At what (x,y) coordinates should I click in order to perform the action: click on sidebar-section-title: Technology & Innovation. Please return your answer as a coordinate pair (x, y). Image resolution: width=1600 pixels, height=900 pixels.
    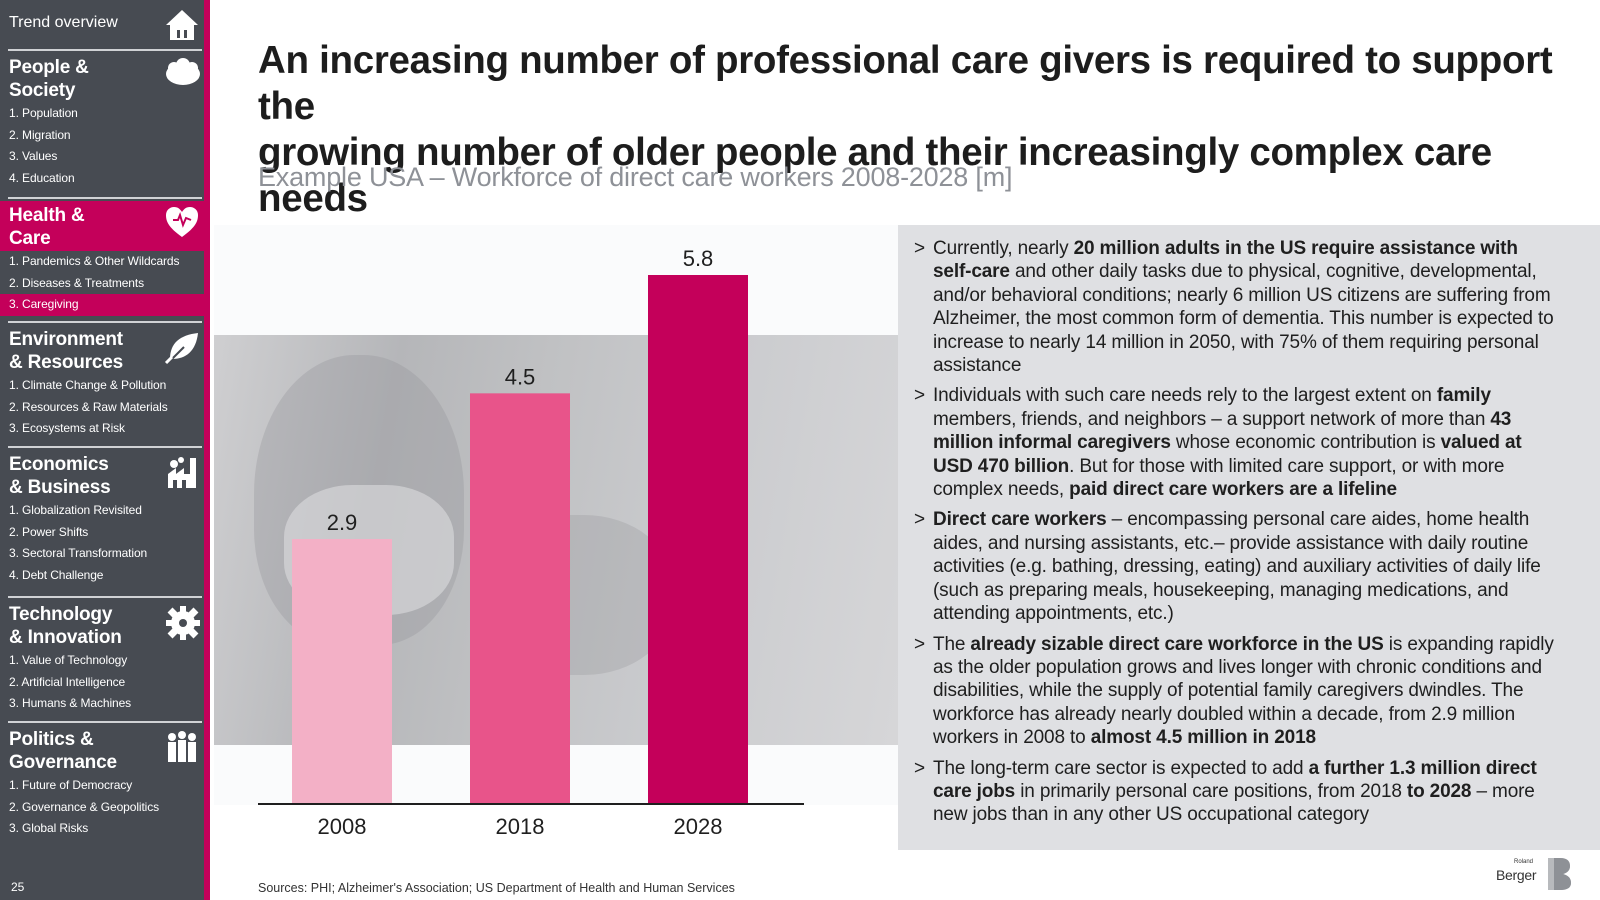
    Looking at the image, I should click on (65, 626).